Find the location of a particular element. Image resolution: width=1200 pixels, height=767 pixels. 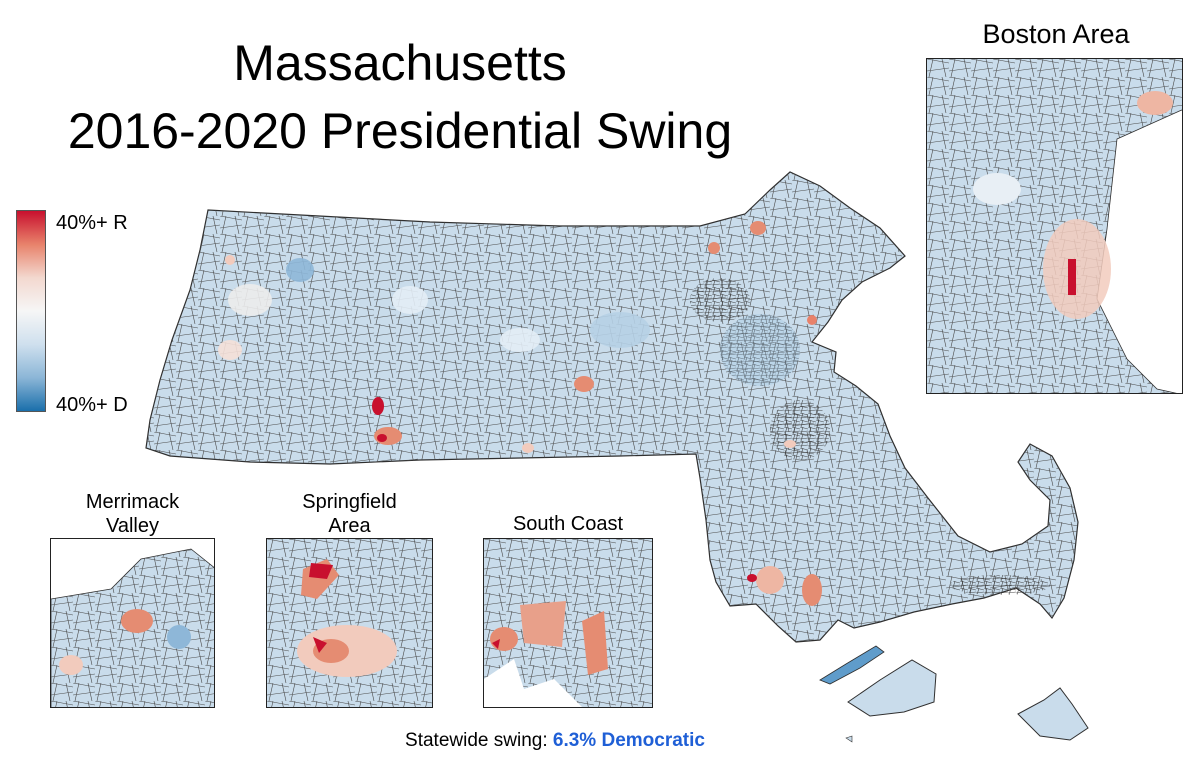

inset-title-springfield-line2: Area is located at coordinates (349, 526).